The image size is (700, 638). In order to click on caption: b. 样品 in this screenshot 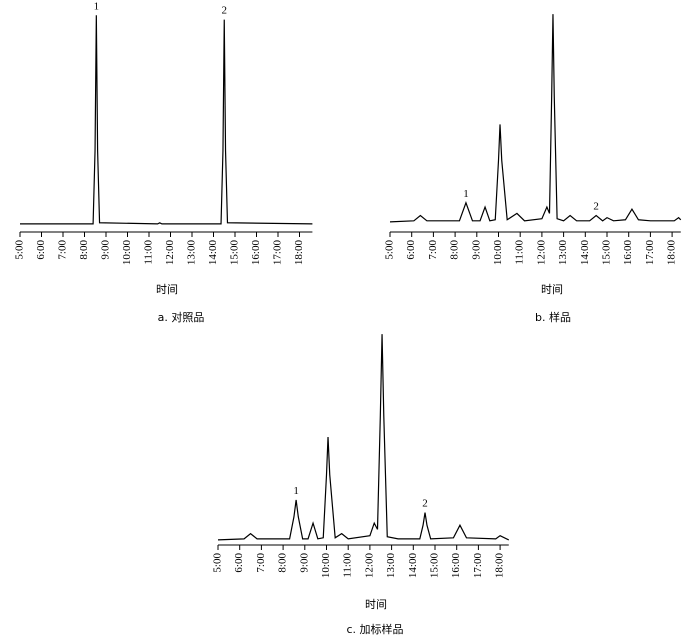, I will do `click(553, 317)`.